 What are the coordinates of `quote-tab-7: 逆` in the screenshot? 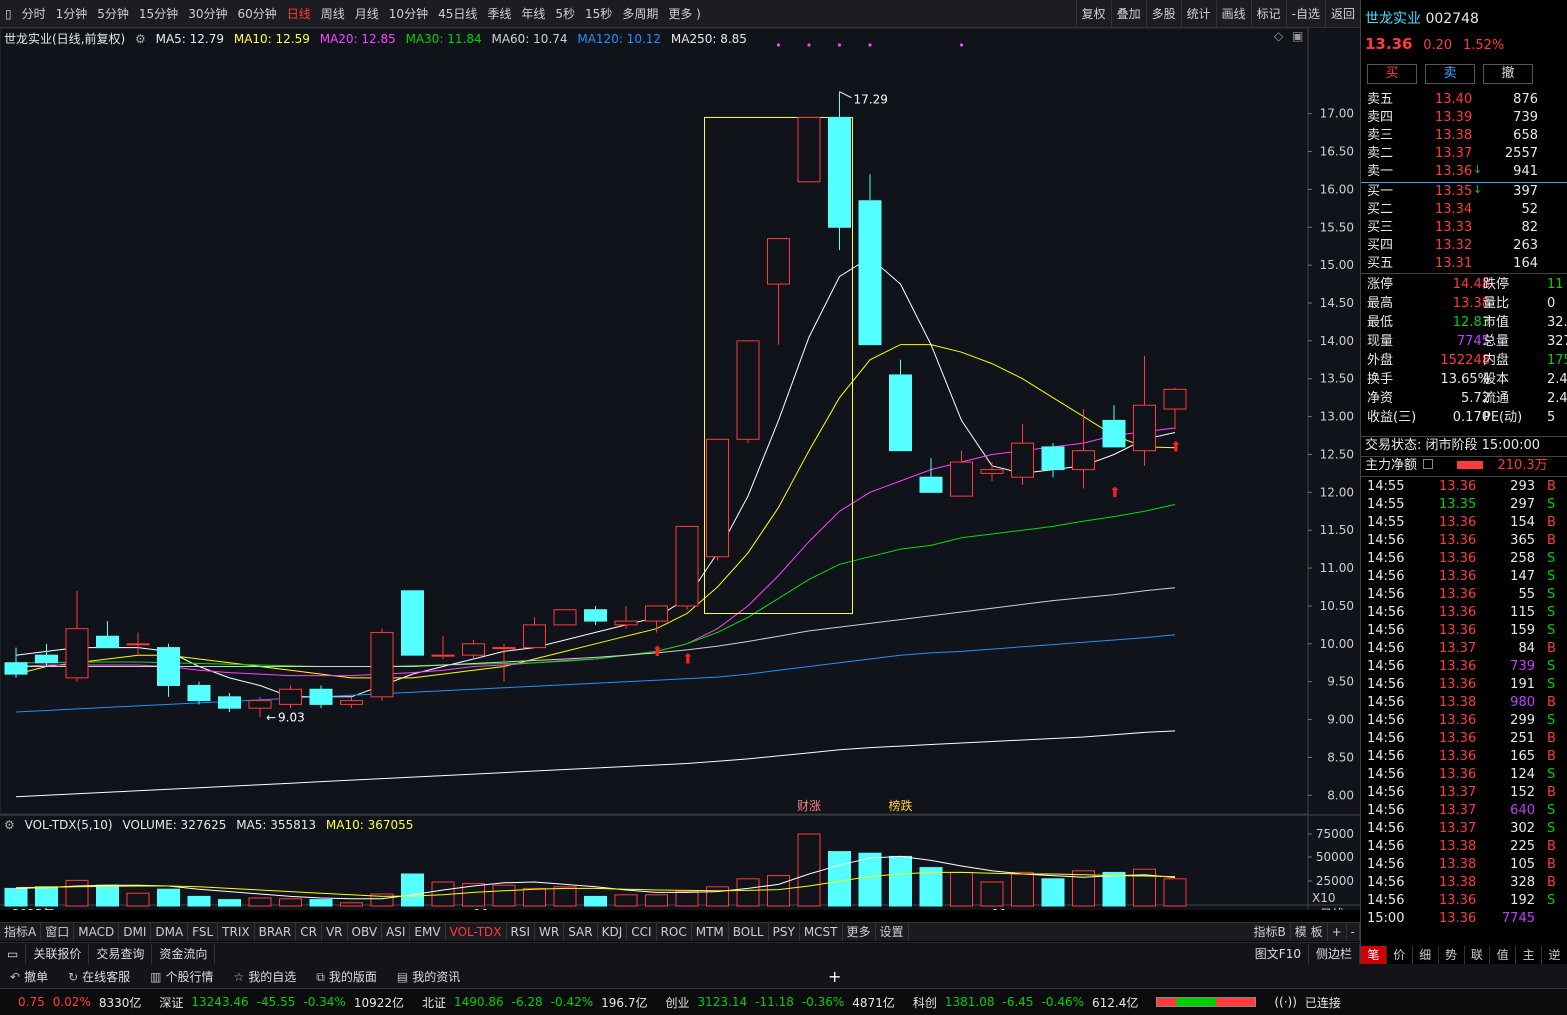 It's located at (1554, 955).